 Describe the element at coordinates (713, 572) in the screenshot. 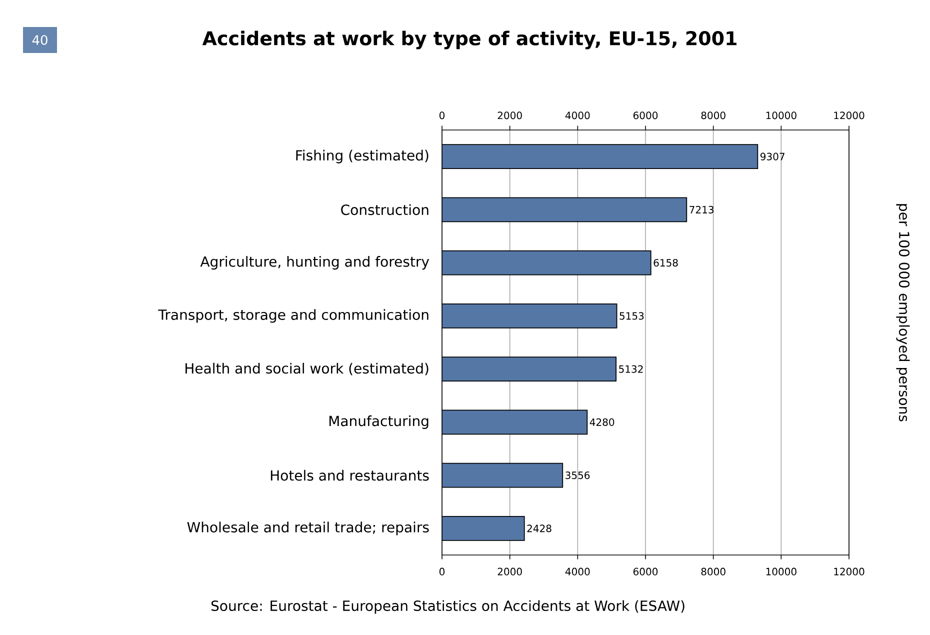

I see `x-tick-label: 8000` at that location.